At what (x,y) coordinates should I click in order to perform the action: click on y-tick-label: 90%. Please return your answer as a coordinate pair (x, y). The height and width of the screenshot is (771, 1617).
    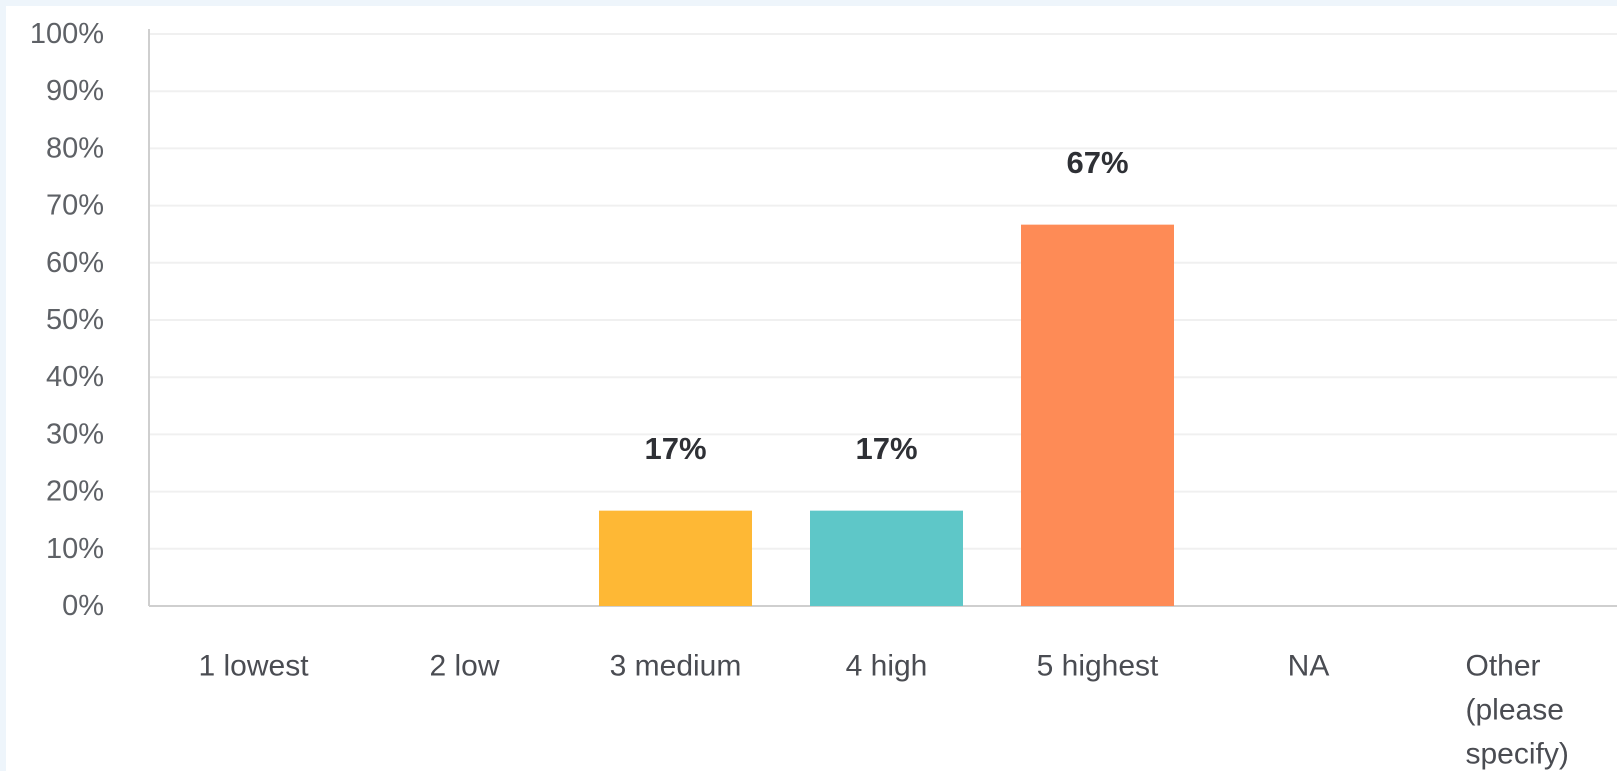
    Looking at the image, I should click on (75, 91).